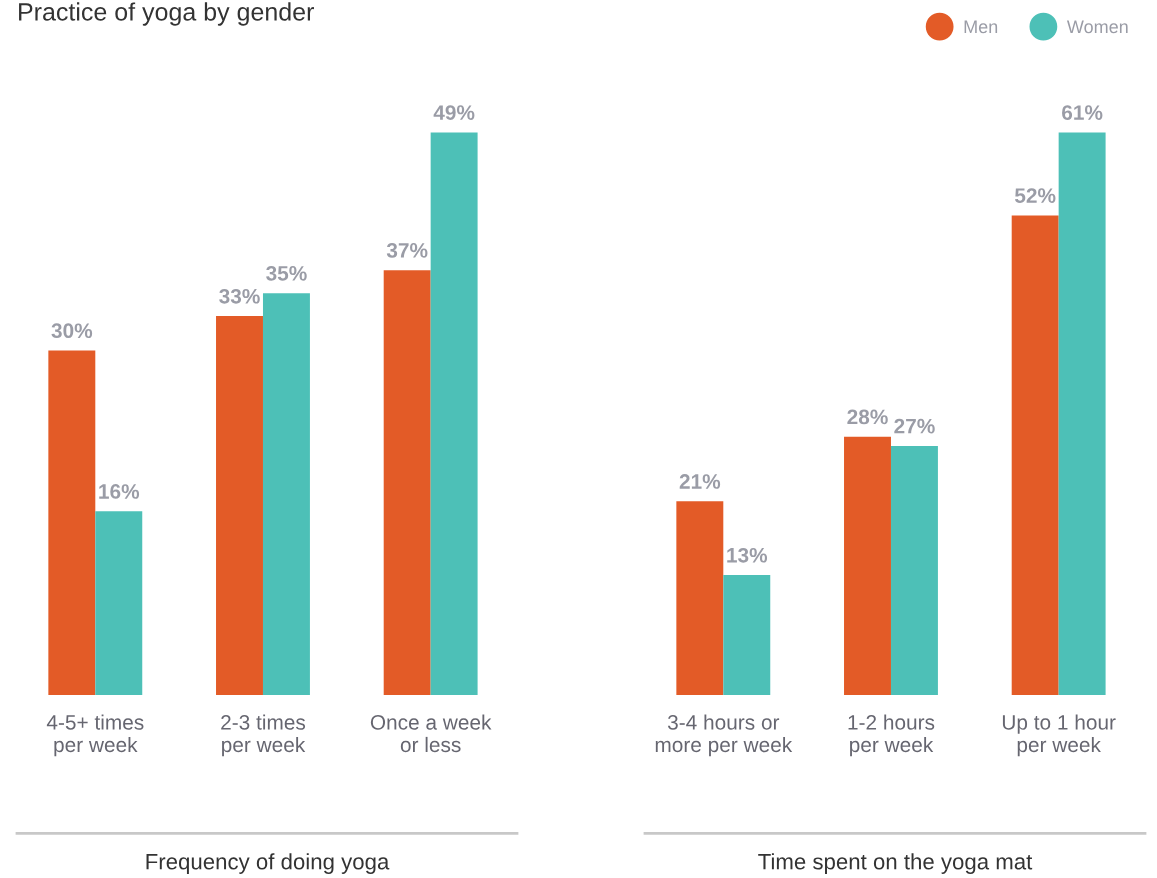 The width and height of the screenshot is (1157, 878). Describe the element at coordinates (895, 863) in the screenshot. I see `x-axis-title: Time spent on the yoga mat` at that location.